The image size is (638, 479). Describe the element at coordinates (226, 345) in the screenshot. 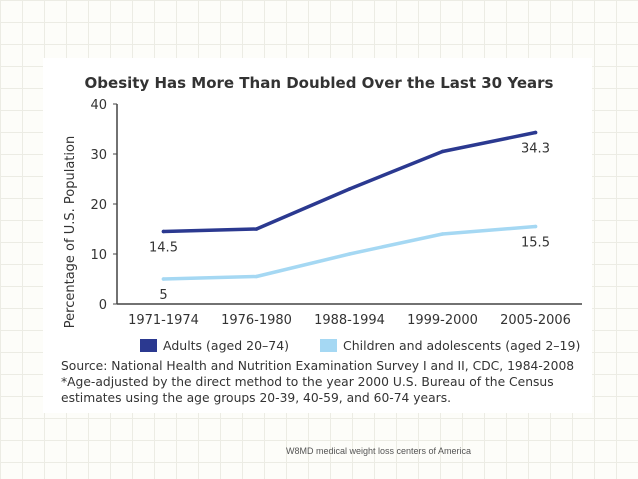

I see `legend-label-adults: Adults (aged 20–74)` at that location.